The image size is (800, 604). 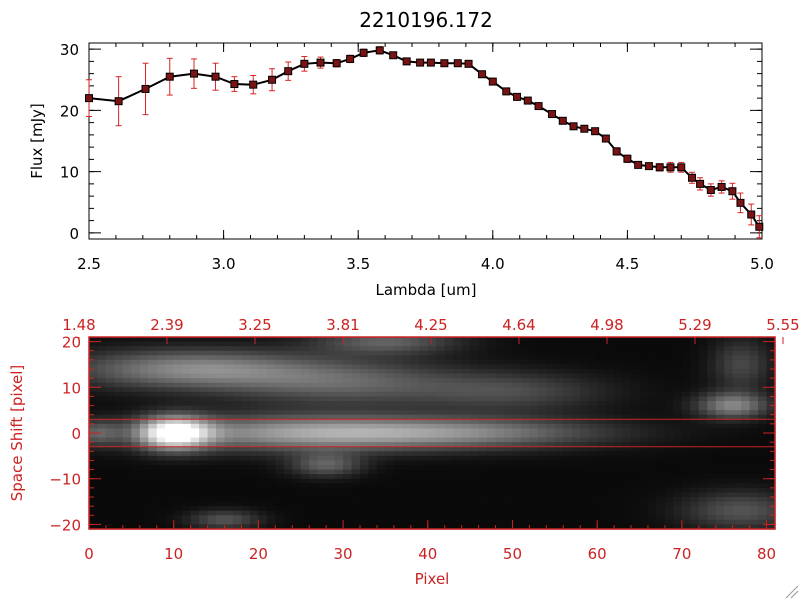 What do you see at coordinates (89, 264) in the screenshot?
I see `spectrum-x-tick-label: 2.5` at bounding box center [89, 264].